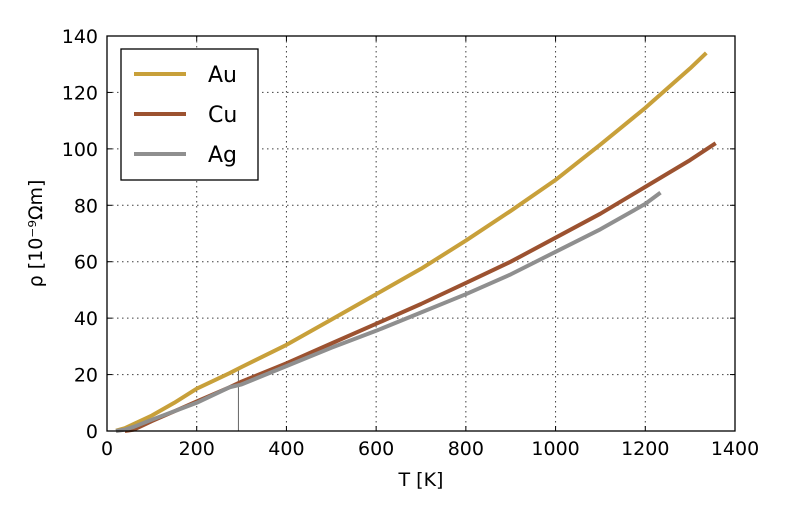 Image resolution: width=800 pixels, height=506 pixels. Describe the element at coordinates (466, 449) in the screenshot. I see `x-tick-label: 800` at that location.